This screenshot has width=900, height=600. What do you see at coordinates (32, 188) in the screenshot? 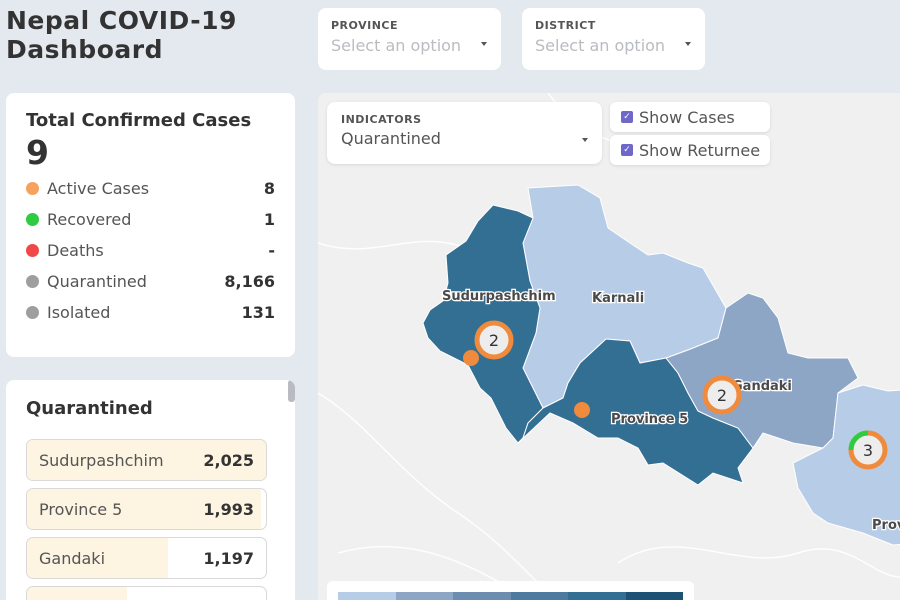
I see `orange-dot-icon` at bounding box center [32, 188].